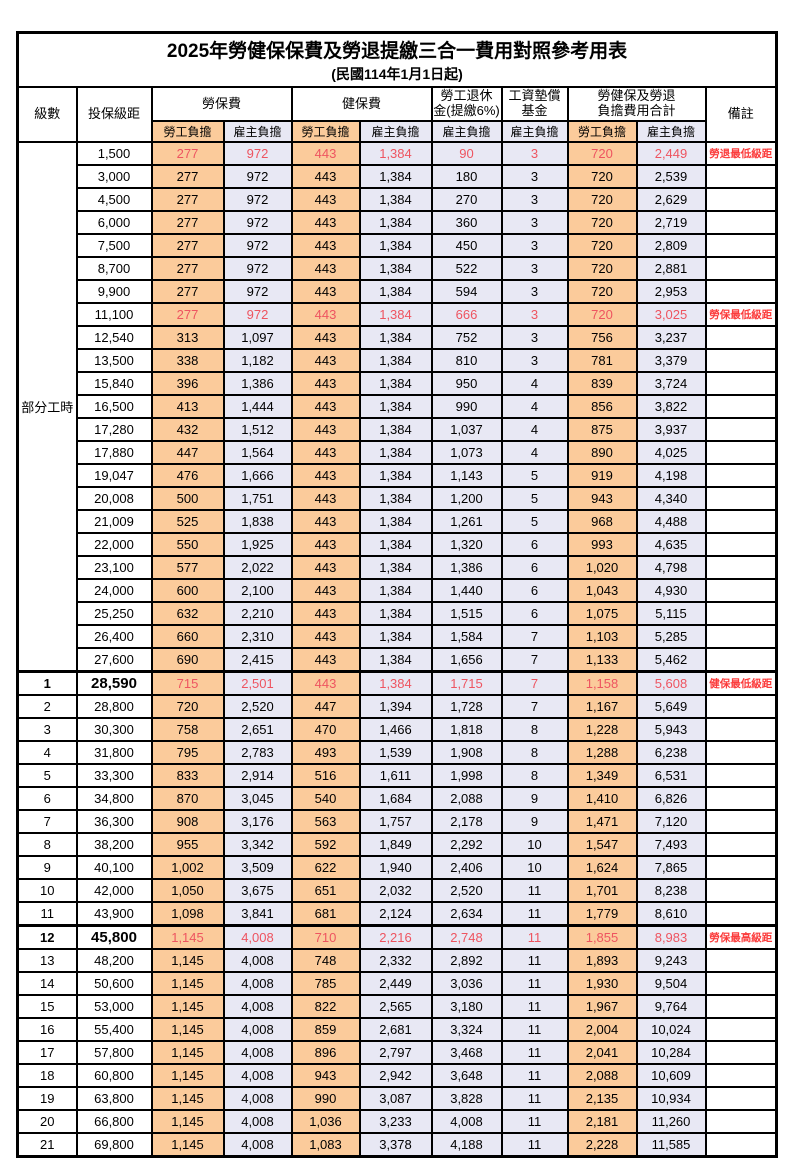  I want to click on cell-amount: 1,611, so click(395, 775).